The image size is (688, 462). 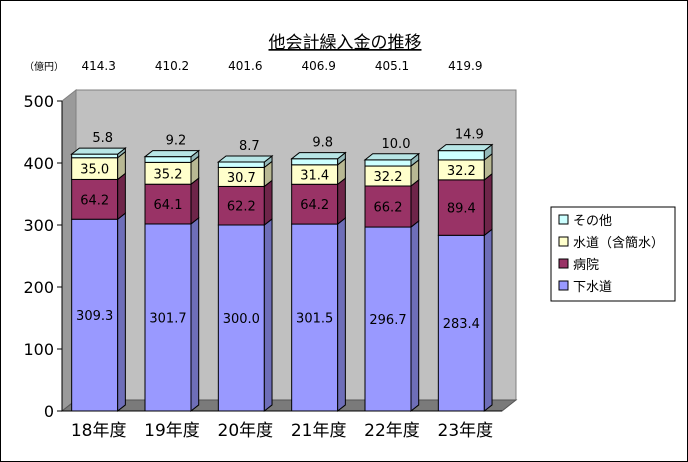 What do you see at coordinates (99, 431) in the screenshot?
I see `x-tick-label: 18年度` at bounding box center [99, 431].